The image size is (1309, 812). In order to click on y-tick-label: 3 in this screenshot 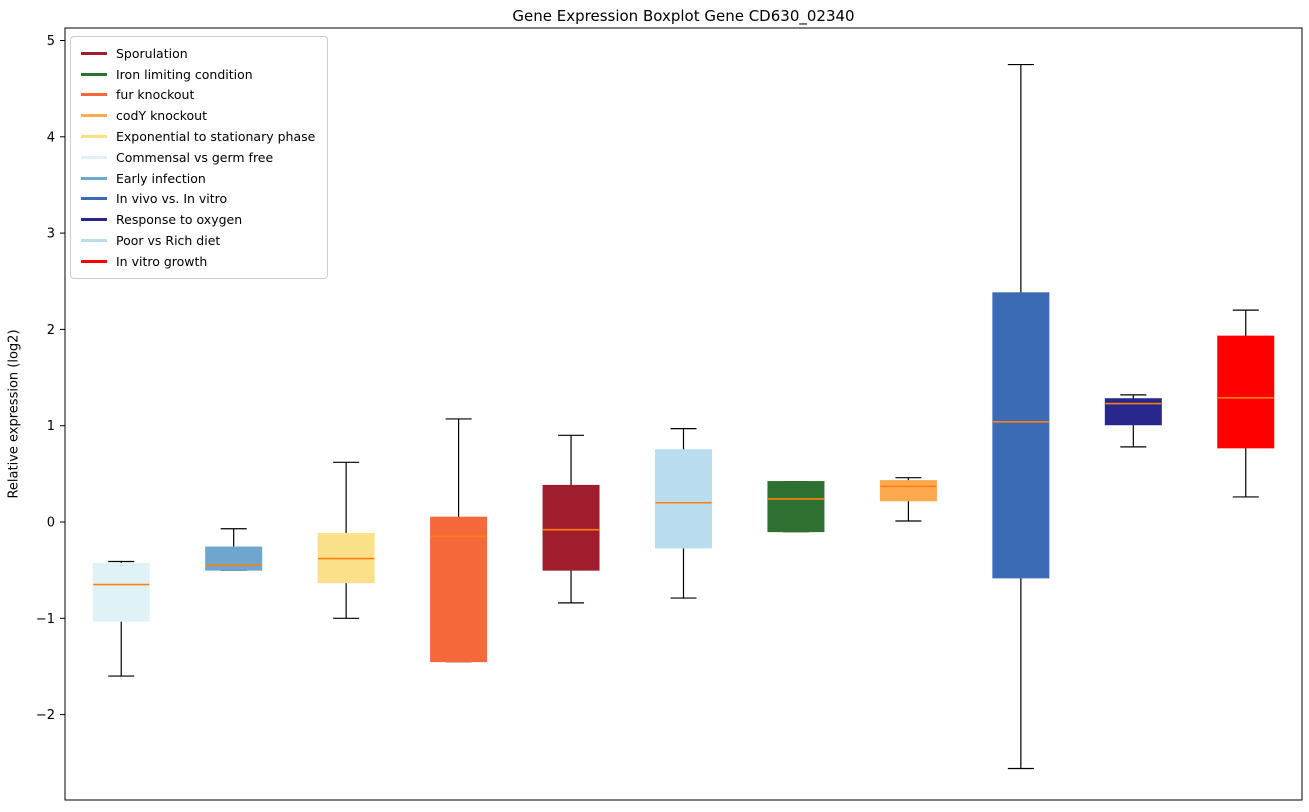, I will do `click(51, 234)`.